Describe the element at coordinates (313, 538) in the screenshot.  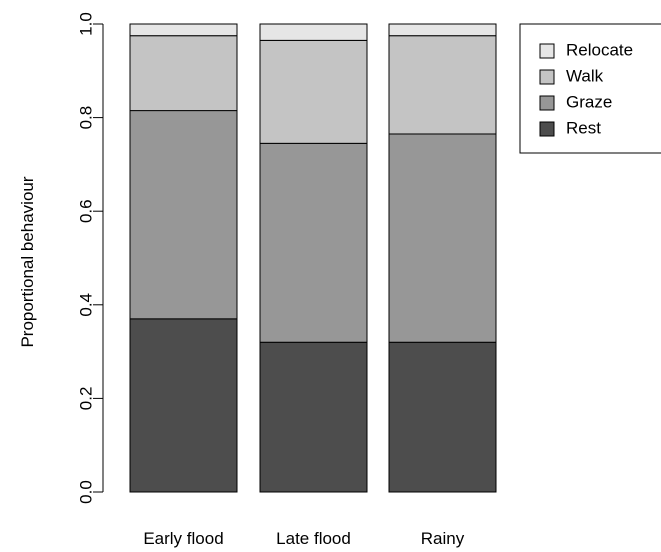
I see `x-category-label: Late flood` at that location.